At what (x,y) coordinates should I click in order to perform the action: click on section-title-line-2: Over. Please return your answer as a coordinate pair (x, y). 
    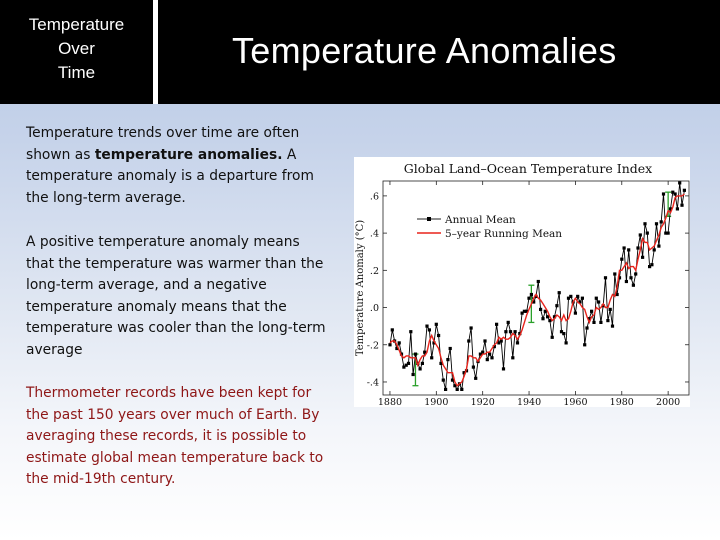
    Looking at the image, I should click on (76, 48).